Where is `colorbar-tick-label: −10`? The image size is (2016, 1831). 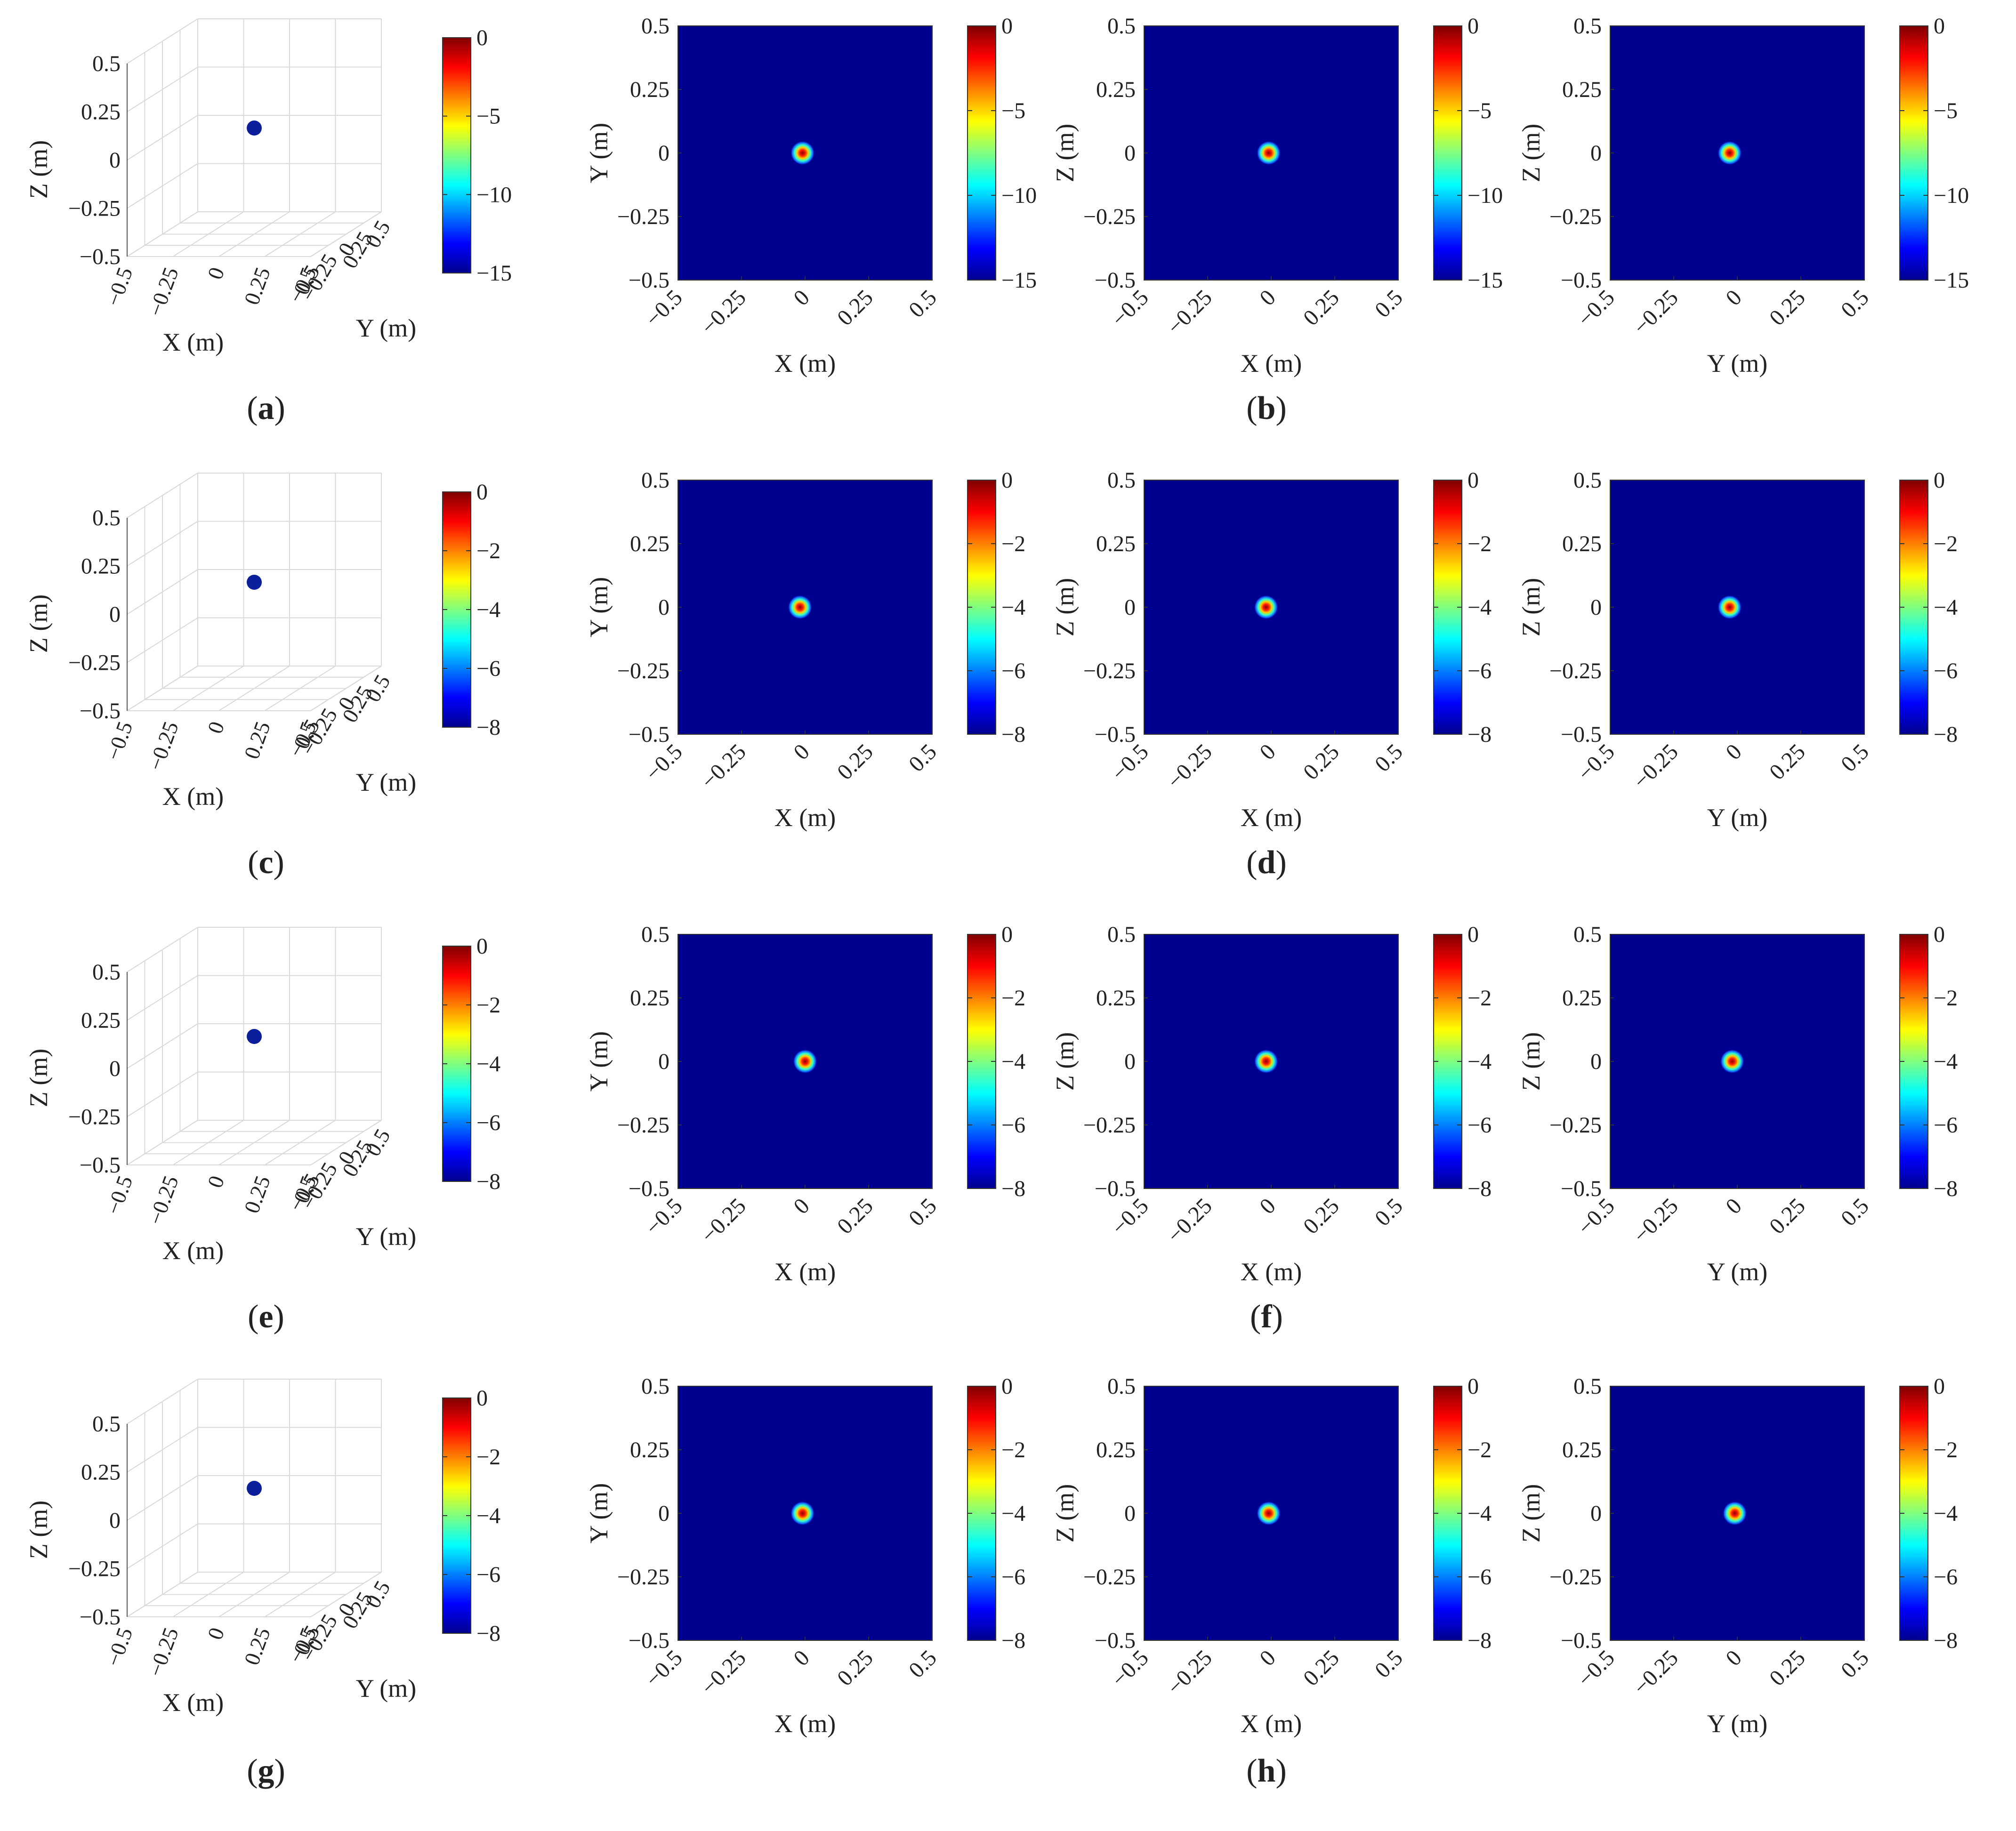
colorbar-tick-label: −10 is located at coordinates (494, 194).